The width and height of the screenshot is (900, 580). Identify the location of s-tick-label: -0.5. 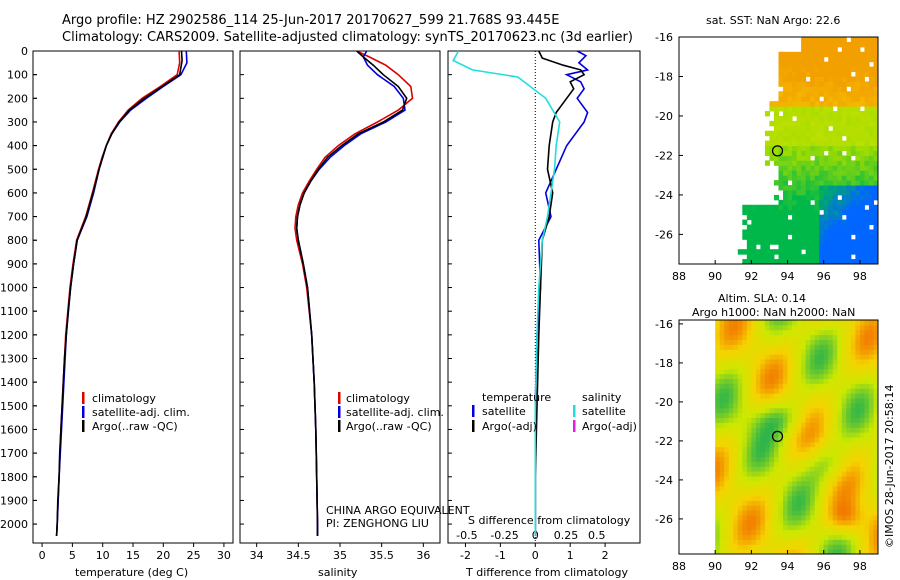
(466, 535).